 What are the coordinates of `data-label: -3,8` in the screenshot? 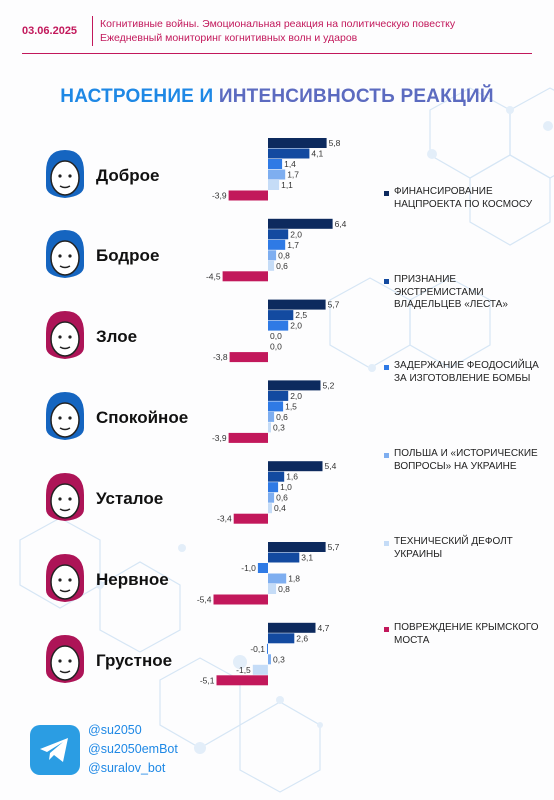 It's located at (220, 357).